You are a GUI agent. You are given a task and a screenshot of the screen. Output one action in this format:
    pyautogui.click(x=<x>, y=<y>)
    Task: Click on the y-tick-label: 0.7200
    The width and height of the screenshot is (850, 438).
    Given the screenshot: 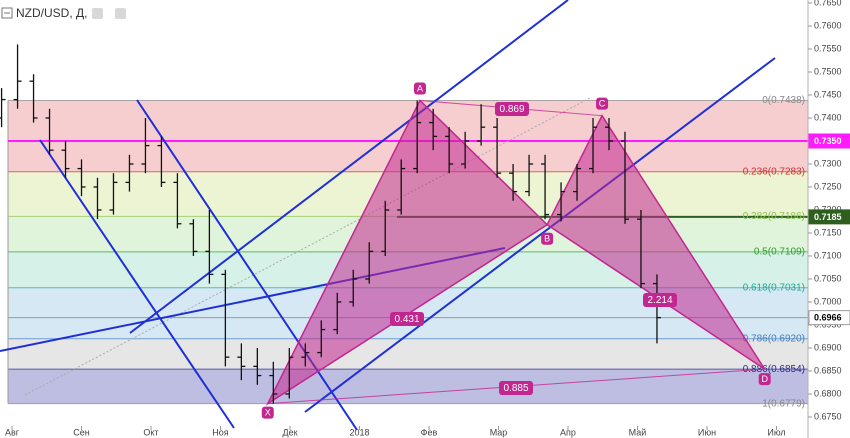 What is the action you would take?
    pyautogui.click(x=828, y=209)
    